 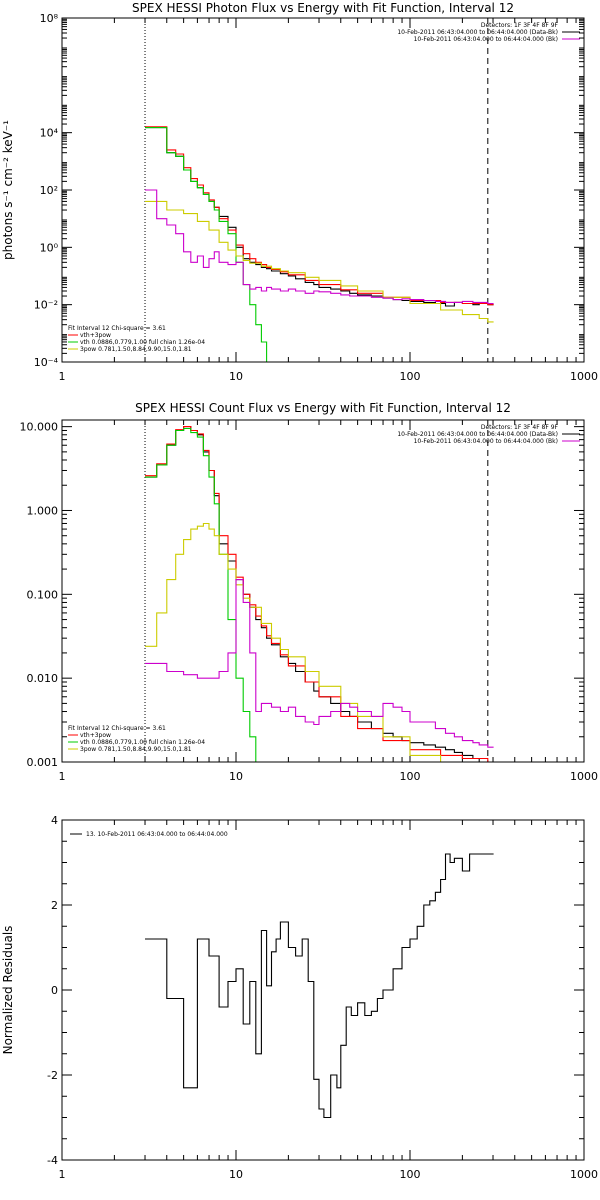 What do you see at coordinates (8, 990) in the screenshot?
I see `y-axis-label: Normalized Residuals` at bounding box center [8, 990].